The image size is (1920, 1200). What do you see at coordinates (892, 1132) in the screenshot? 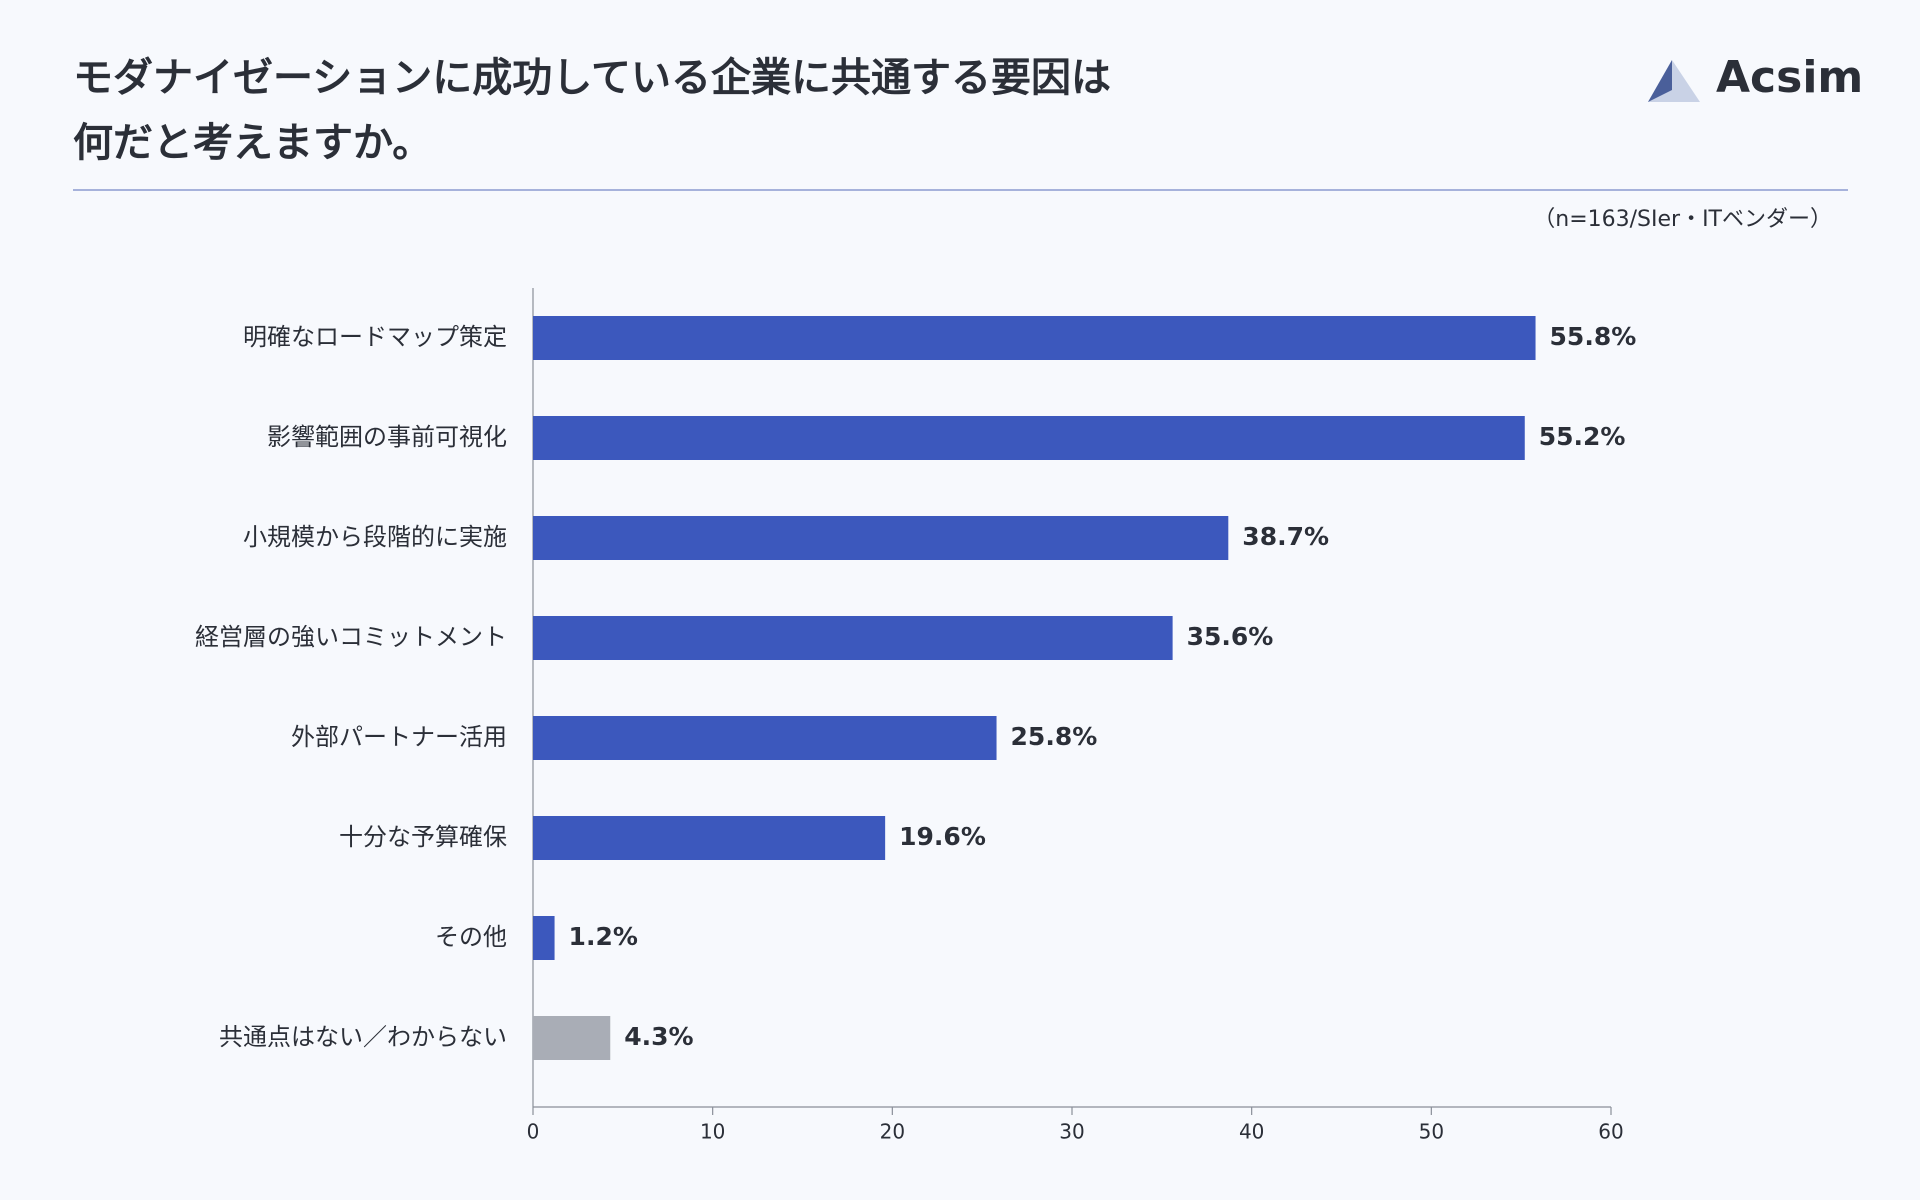
I see `x-tick-label: 20` at bounding box center [892, 1132].